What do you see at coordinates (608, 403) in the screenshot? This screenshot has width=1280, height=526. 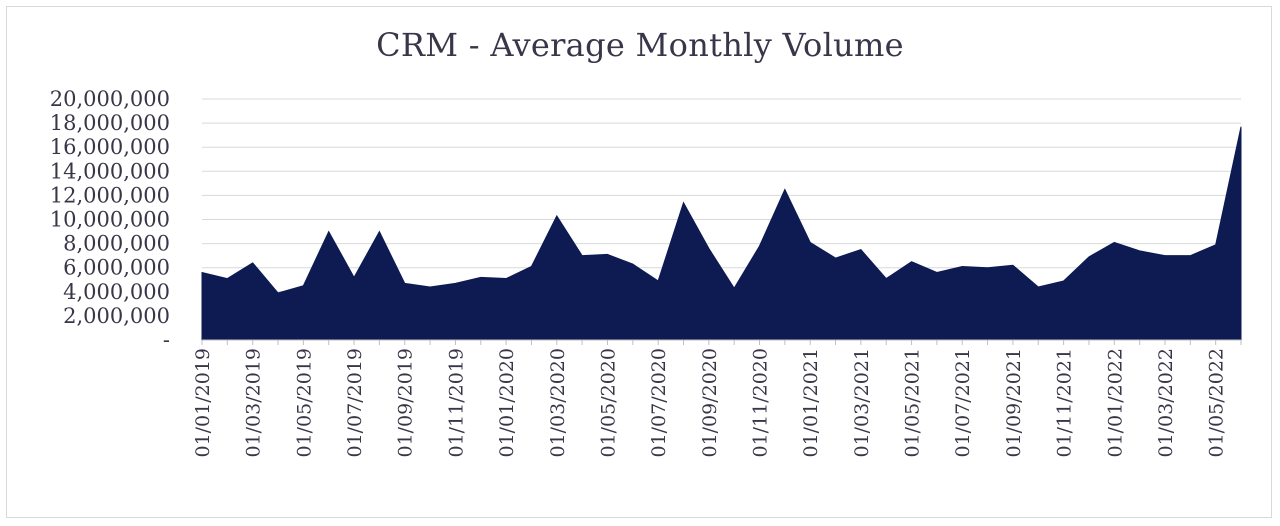 I see `x-tick-label: 01/05/2020` at bounding box center [608, 403].